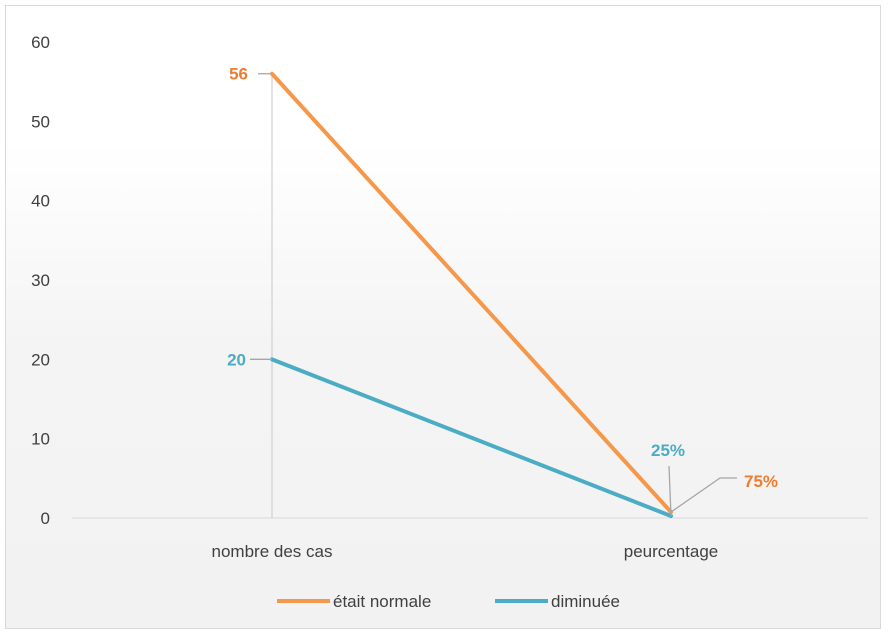 The height and width of the screenshot is (634, 888). Describe the element at coordinates (238, 74) in the screenshot. I see `data-label: 56` at that location.